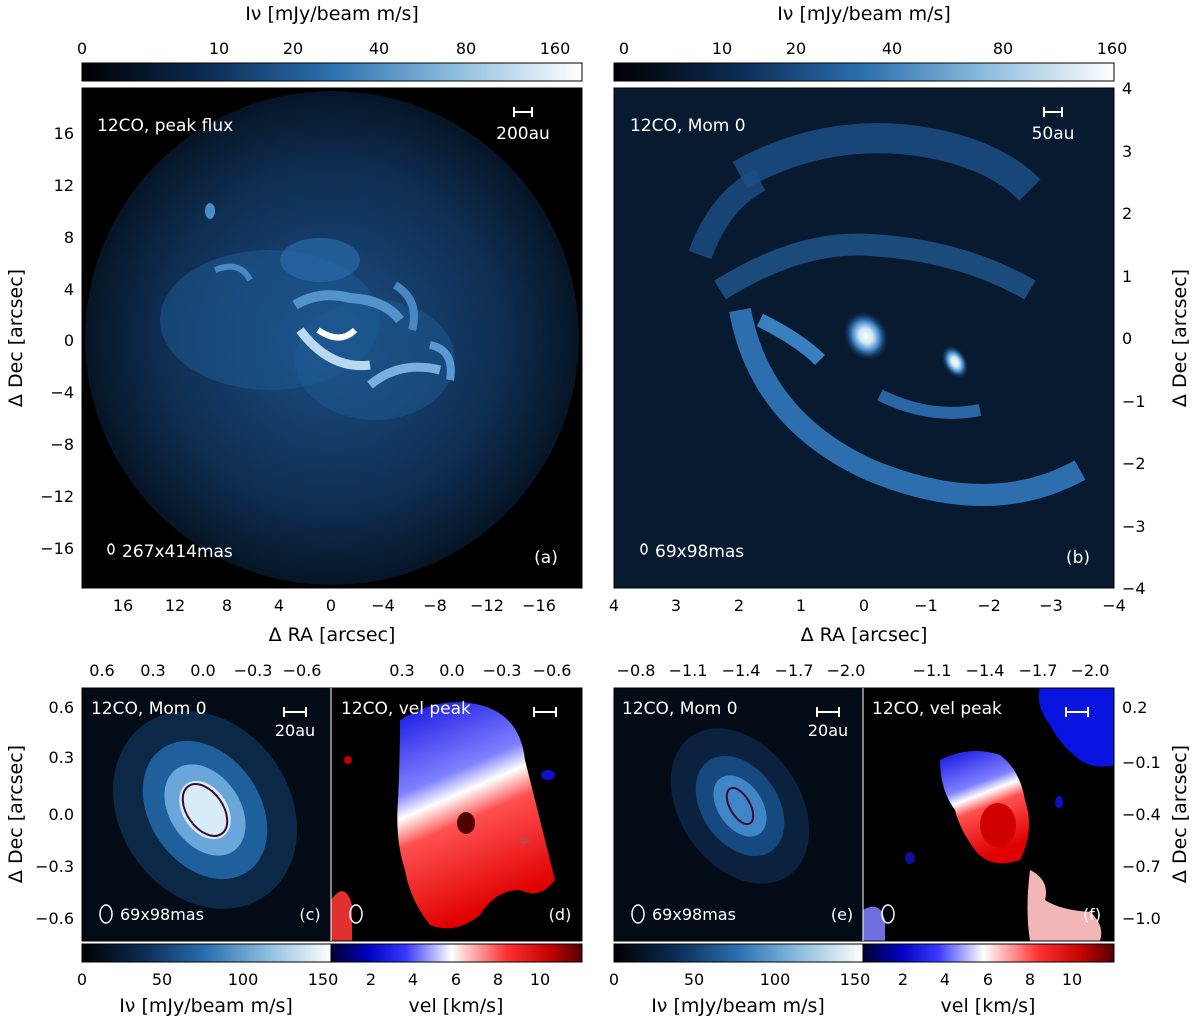 The width and height of the screenshot is (1200, 1023). I want to click on tick-label: 20, so click(293, 48).